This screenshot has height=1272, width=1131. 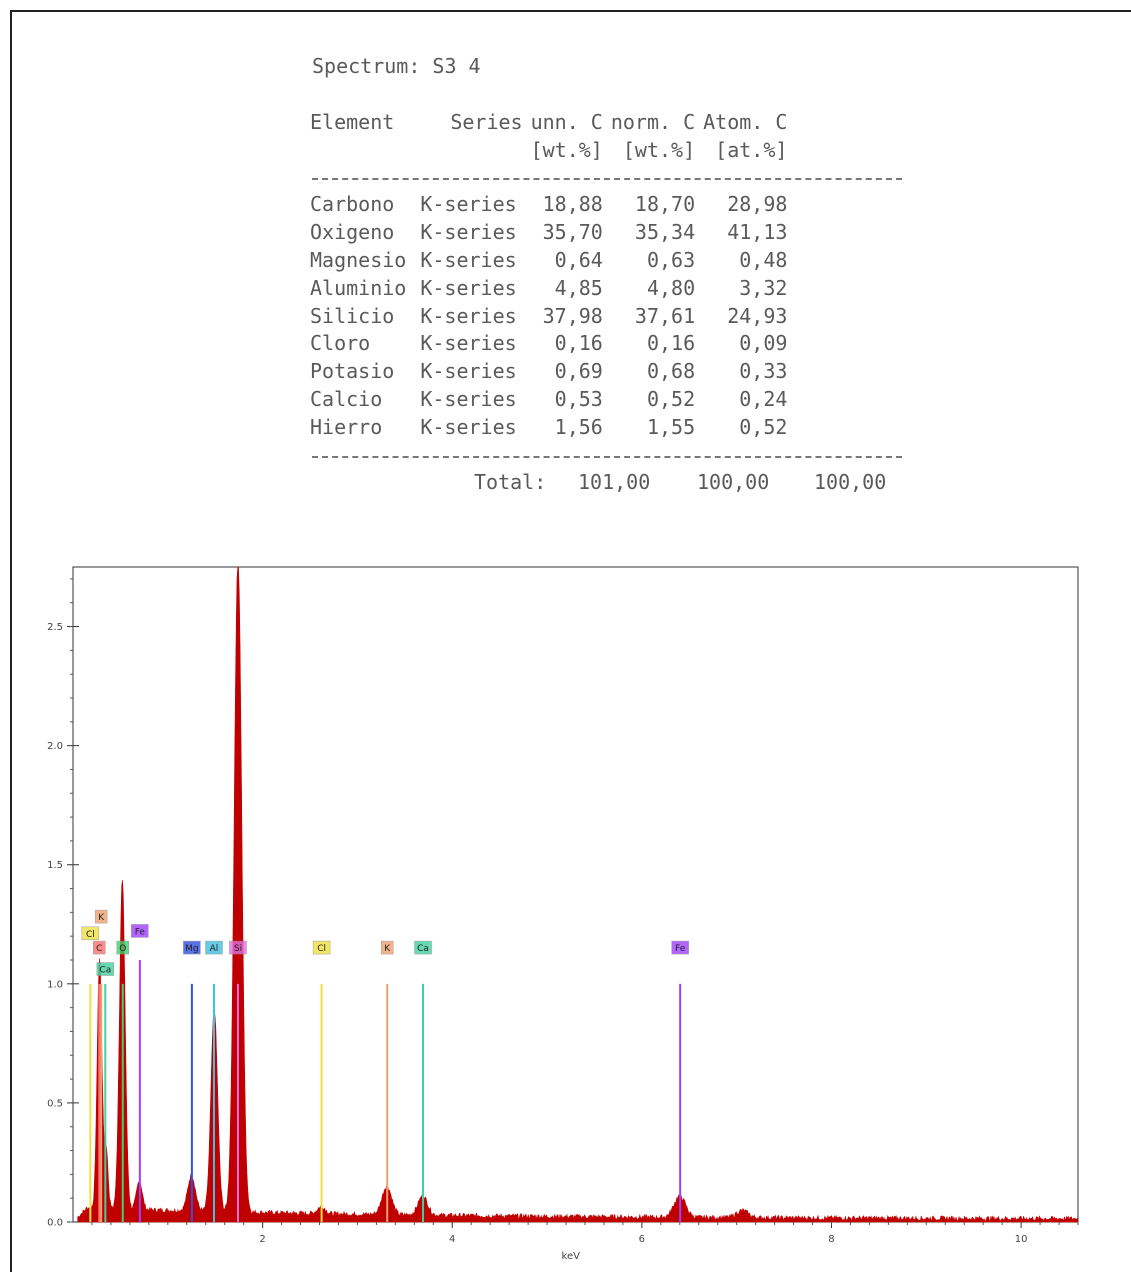 I want to click on y-tick-label: 2.0, so click(x=55, y=746).